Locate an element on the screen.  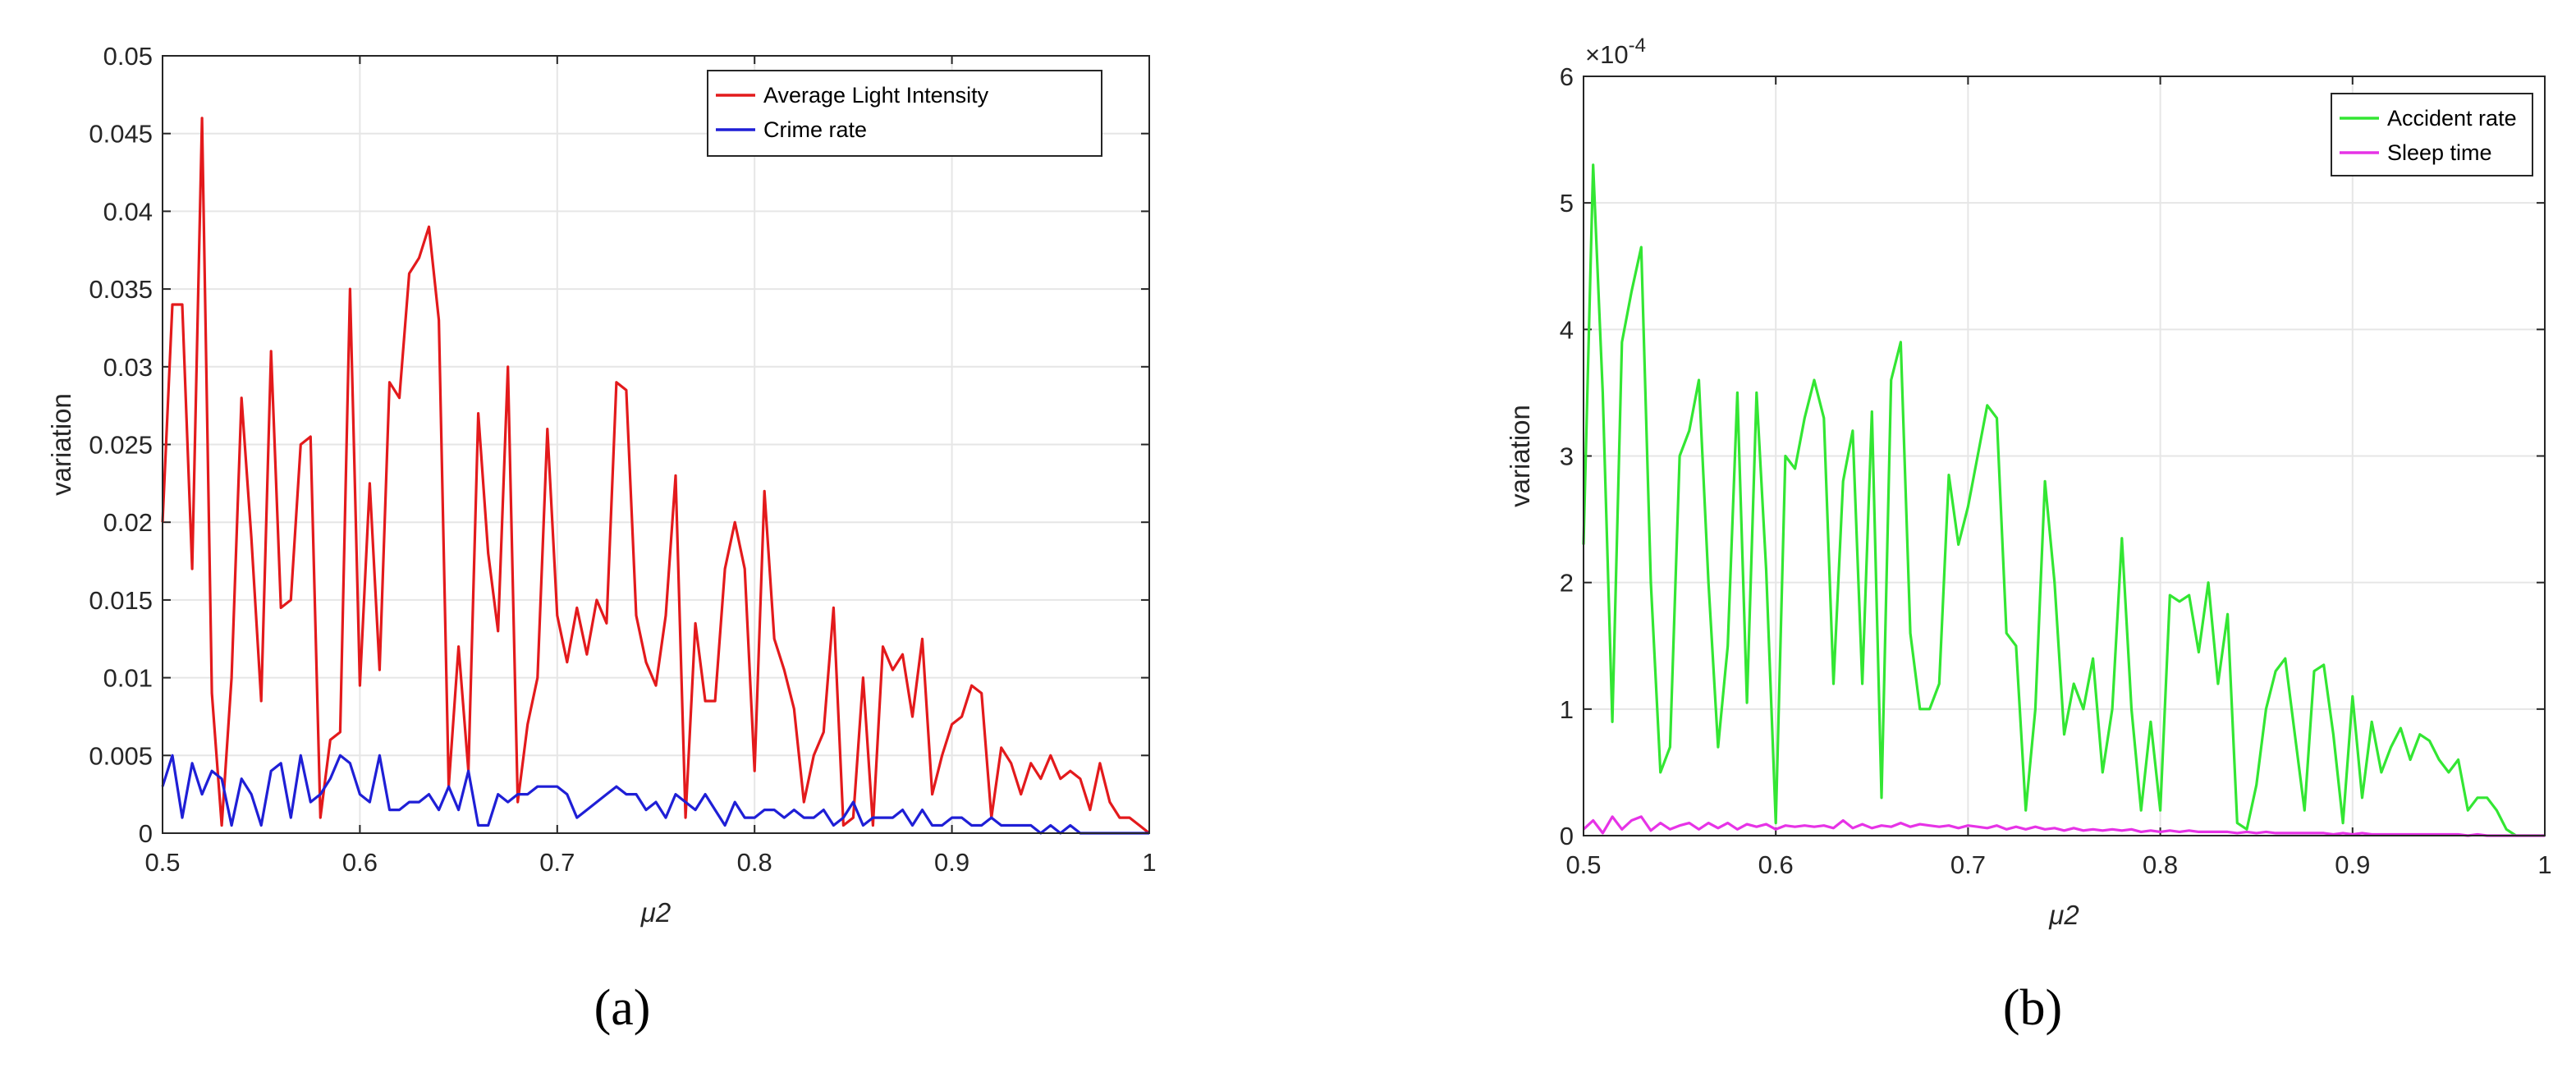
y-tick-label: 0.04 is located at coordinates (128, 211).